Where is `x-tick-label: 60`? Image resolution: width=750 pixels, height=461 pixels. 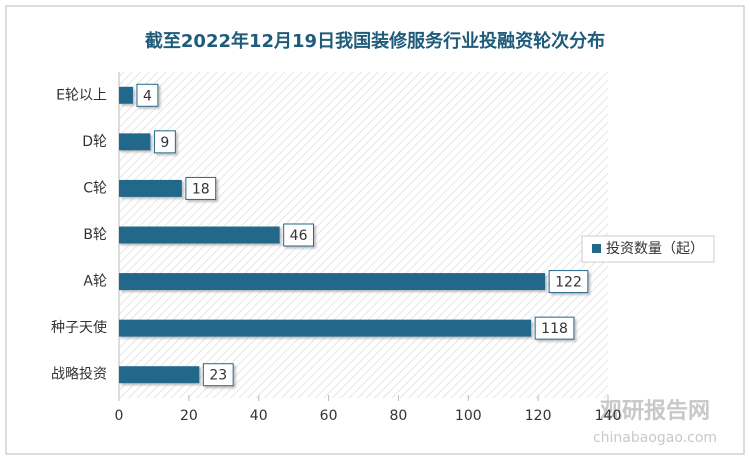
x-tick-label: 60 is located at coordinates (329, 416).